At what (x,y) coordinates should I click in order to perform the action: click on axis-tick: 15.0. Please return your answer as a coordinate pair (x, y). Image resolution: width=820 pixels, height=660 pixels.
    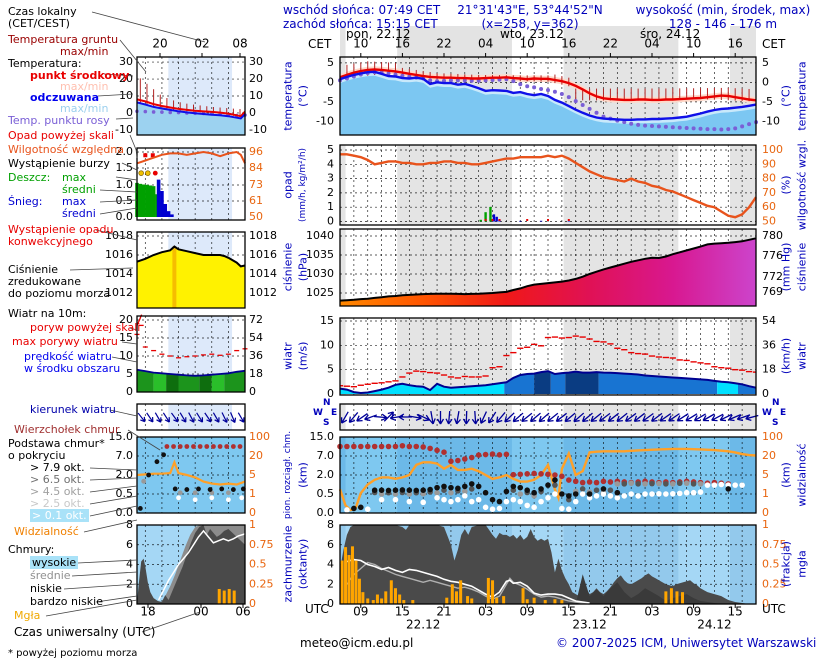
    Looking at the image, I should click on (322, 436).